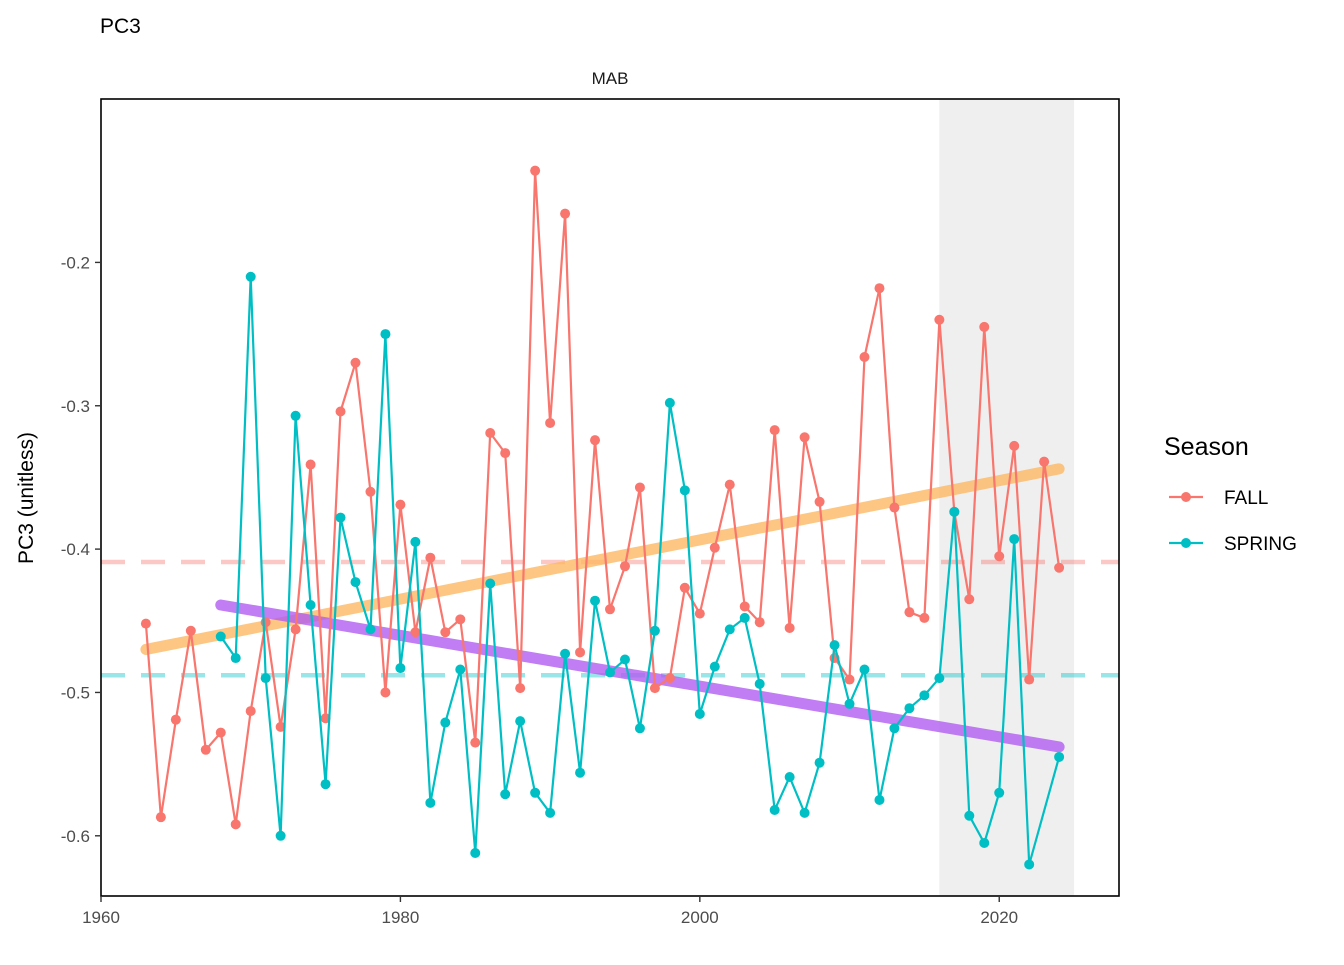 This screenshot has width=1344, height=965. Describe the element at coordinates (75, 836) in the screenshot. I see `y-tick-label: -0.6` at that location.